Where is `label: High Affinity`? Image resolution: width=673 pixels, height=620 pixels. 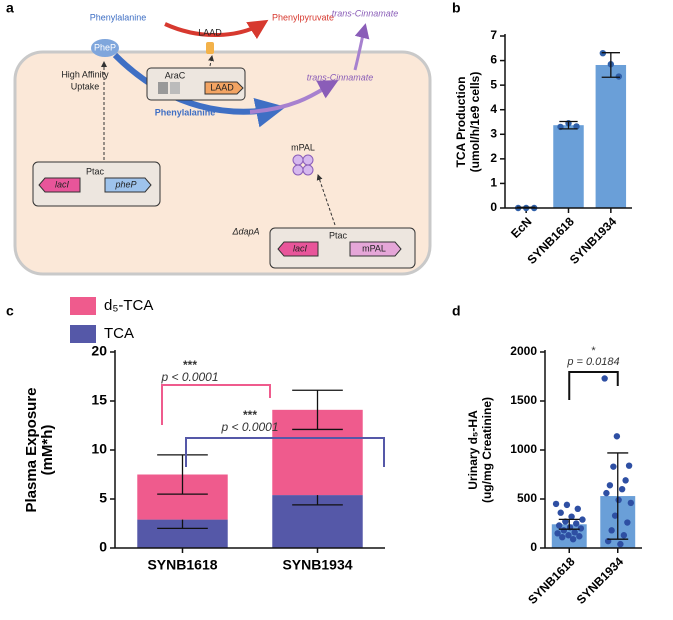
label: High Affinity is located at coordinates (85, 74).